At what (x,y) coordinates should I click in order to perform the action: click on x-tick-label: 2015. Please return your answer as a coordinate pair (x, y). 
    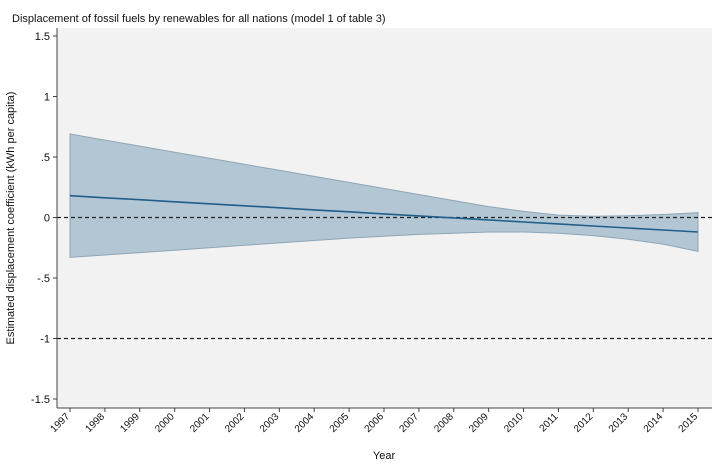
    Looking at the image, I should click on (689, 423).